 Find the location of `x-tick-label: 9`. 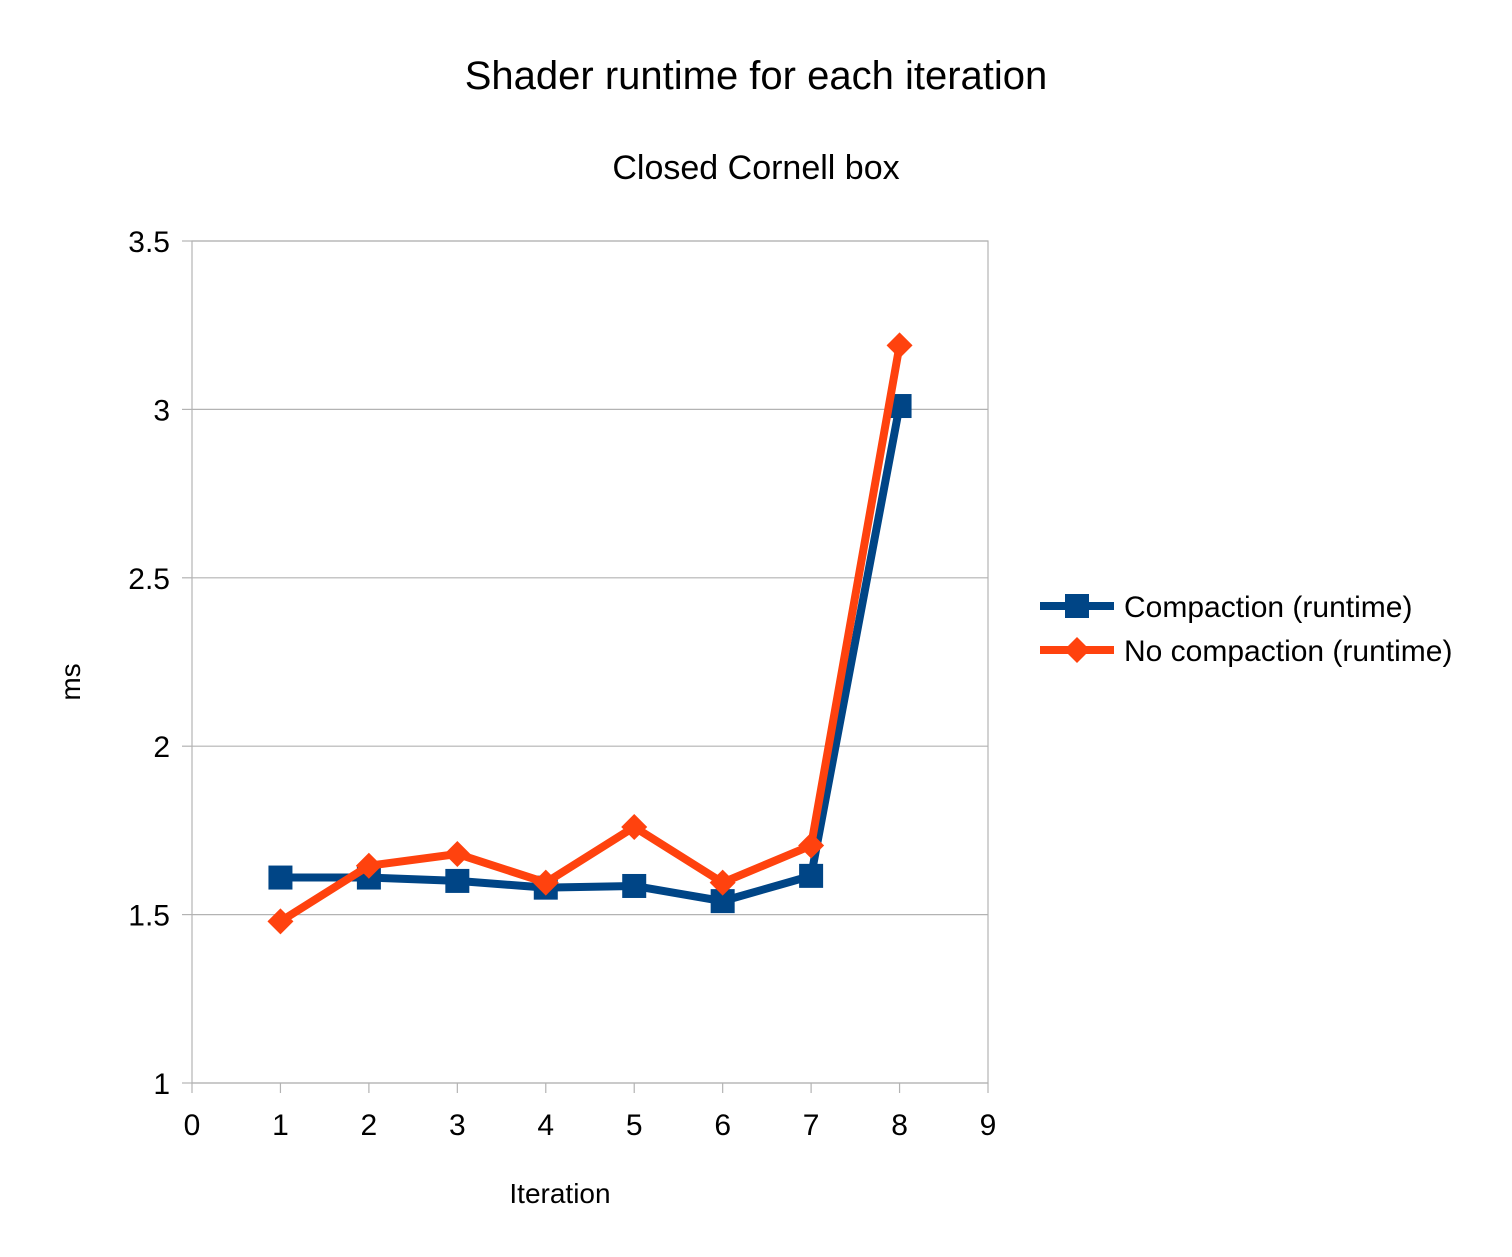

x-tick-label: 9 is located at coordinates (988, 1125).